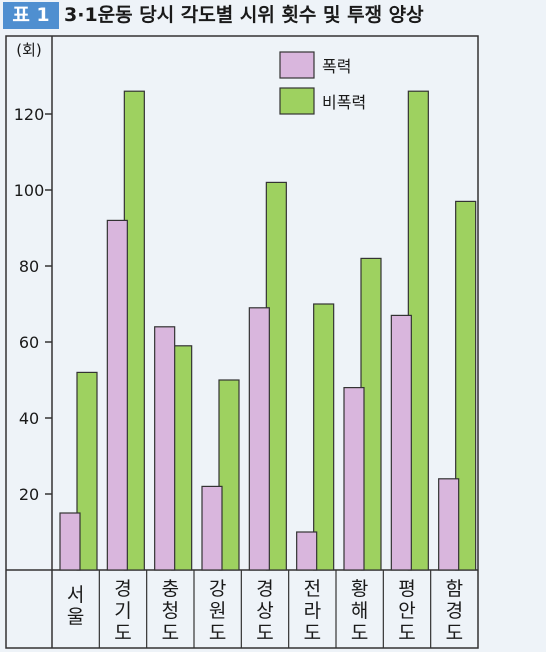 Image resolution: width=546 pixels, height=652 pixels. What do you see at coordinates (123, 611) in the screenshot?
I see `category-label: 경기도` at bounding box center [123, 611].